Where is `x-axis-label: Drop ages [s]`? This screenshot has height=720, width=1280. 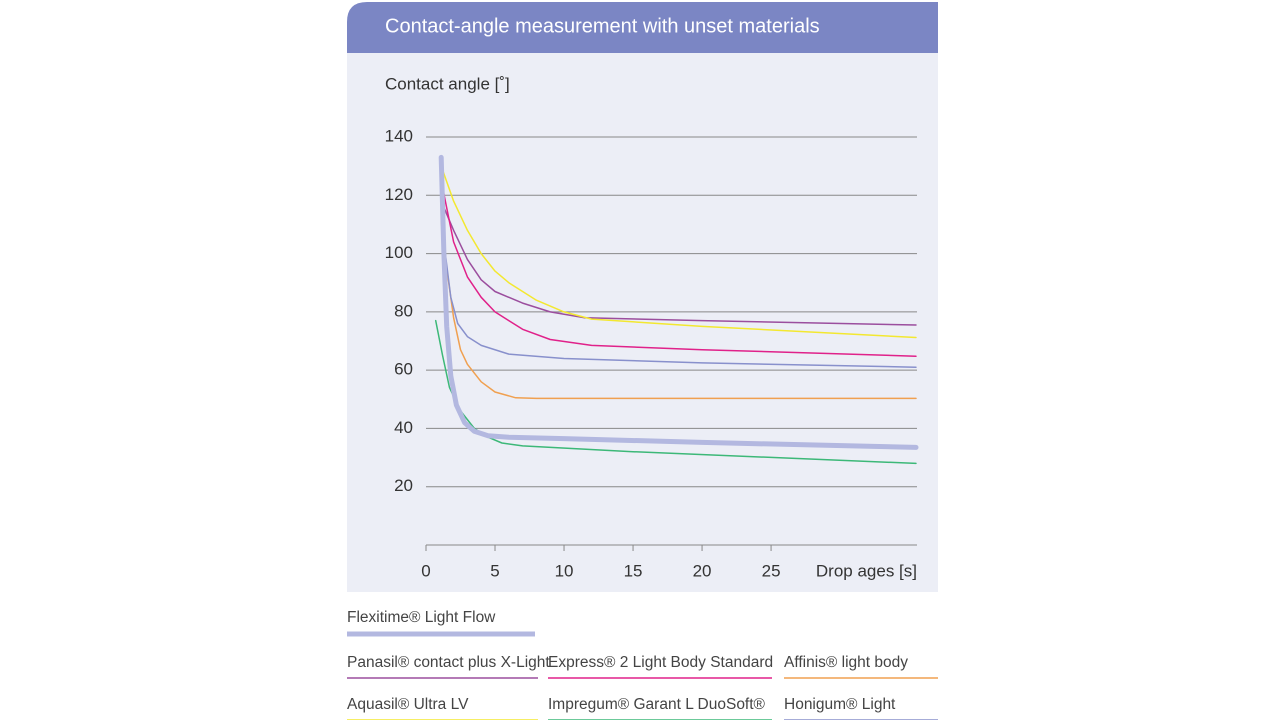 x-axis-label: Drop ages [s] is located at coordinates (866, 570).